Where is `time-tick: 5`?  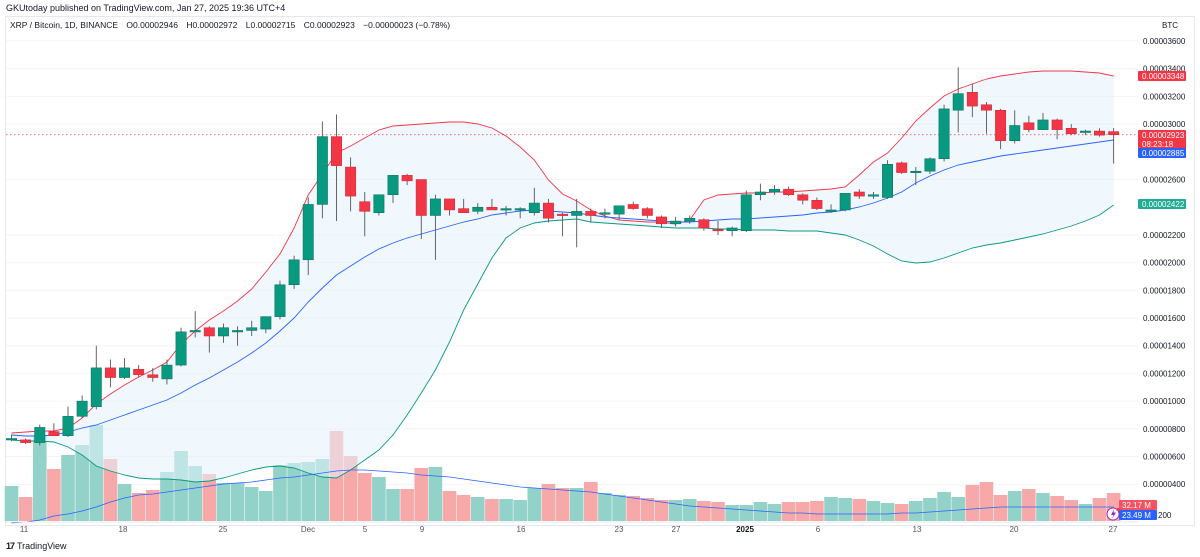 time-tick: 5 is located at coordinates (365, 529).